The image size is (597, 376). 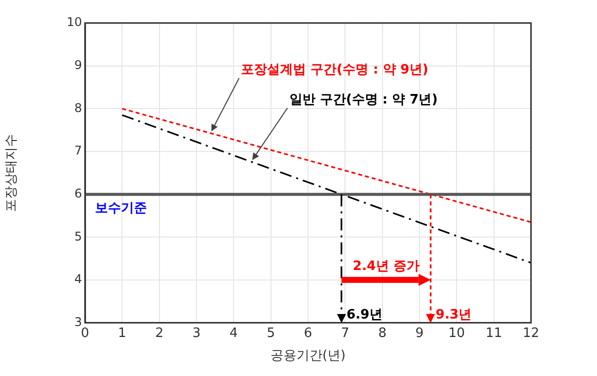 I want to click on x-tick-label: 1, so click(x=122, y=333).